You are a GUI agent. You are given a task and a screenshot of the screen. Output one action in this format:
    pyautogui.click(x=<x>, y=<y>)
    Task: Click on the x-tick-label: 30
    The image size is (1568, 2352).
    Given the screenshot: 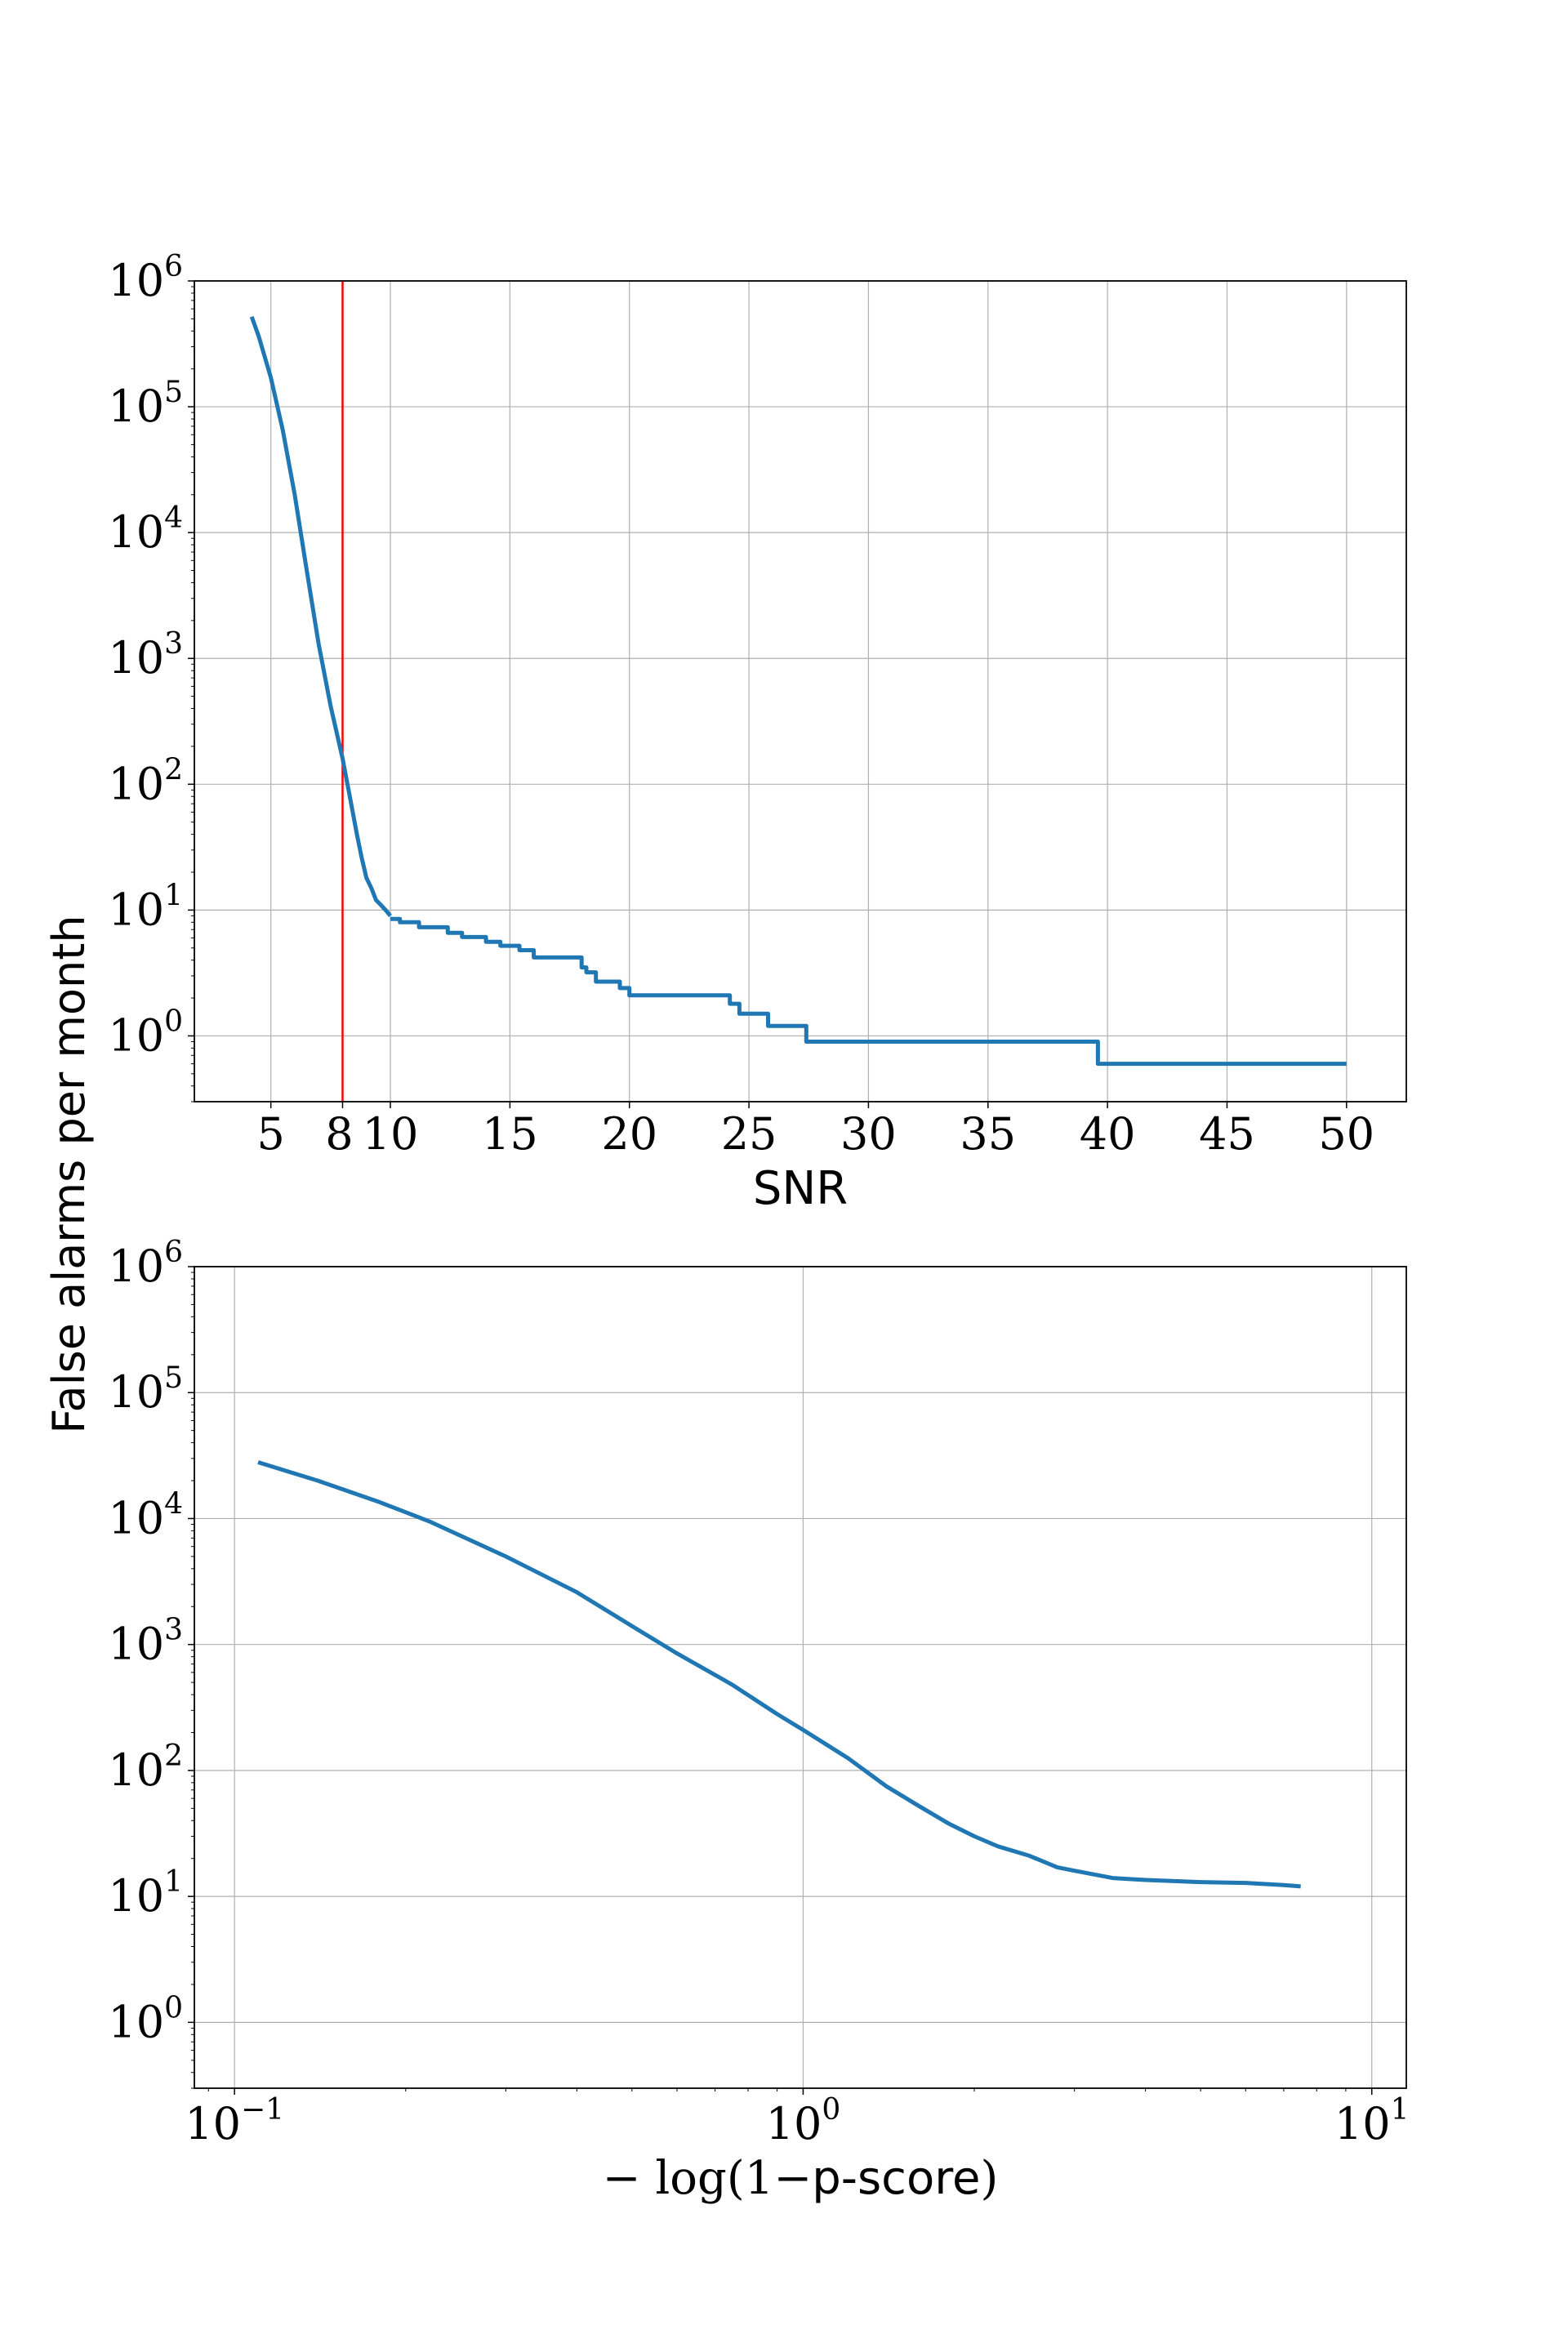 What is the action you would take?
    pyautogui.click(x=869, y=1134)
    